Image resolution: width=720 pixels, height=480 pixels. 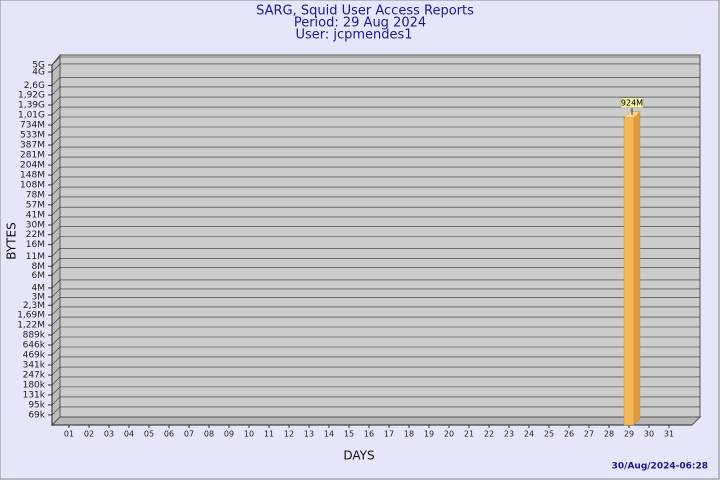 What do you see at coordinates (549, 434) in the screenshot?
I see `x-tick-label: 25` at bounding box center [549, 434].